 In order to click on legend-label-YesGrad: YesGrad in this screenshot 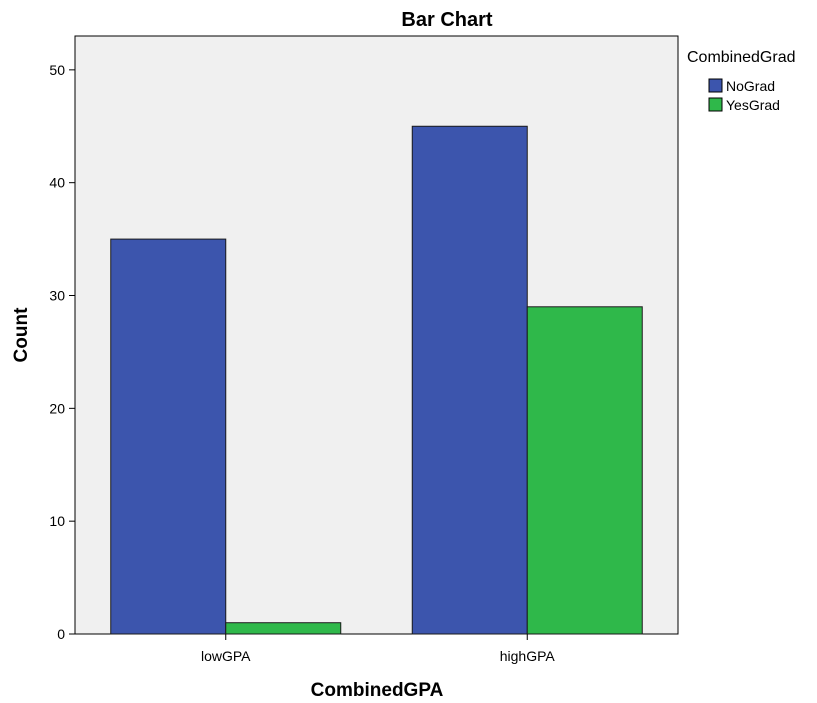, I will do `click(753, 105)`.